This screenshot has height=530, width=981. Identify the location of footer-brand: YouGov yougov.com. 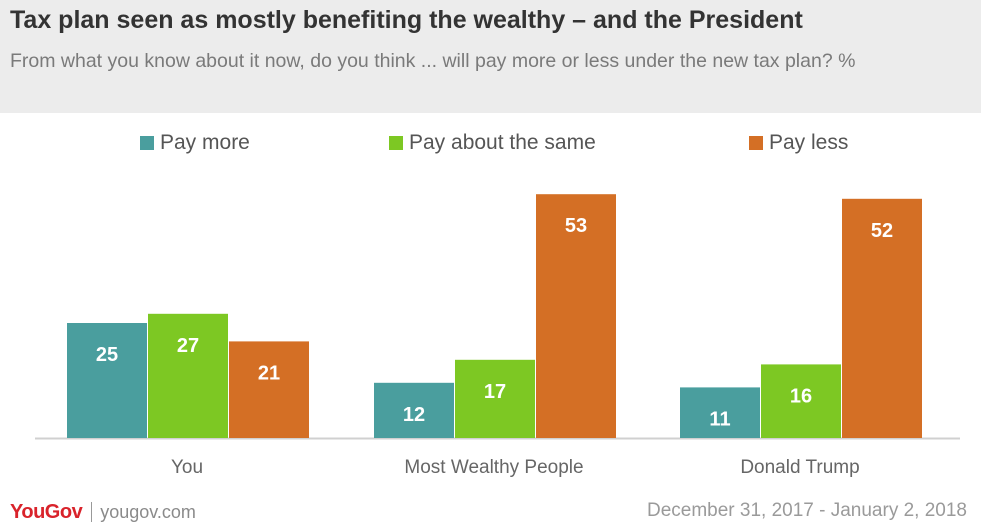
(103, 512).